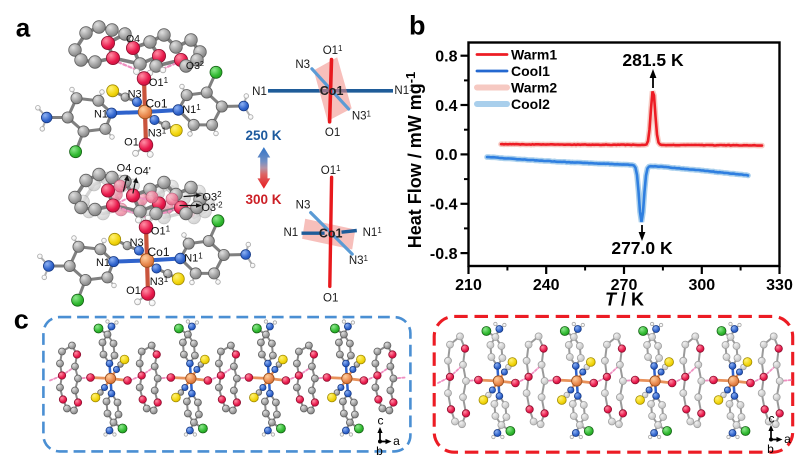 This screenshot has height=461, width=800. What do you see at coordinates (263, 135) in the screenshot?
I see `svg-text: 250 K` at bounding box center [263, 135].